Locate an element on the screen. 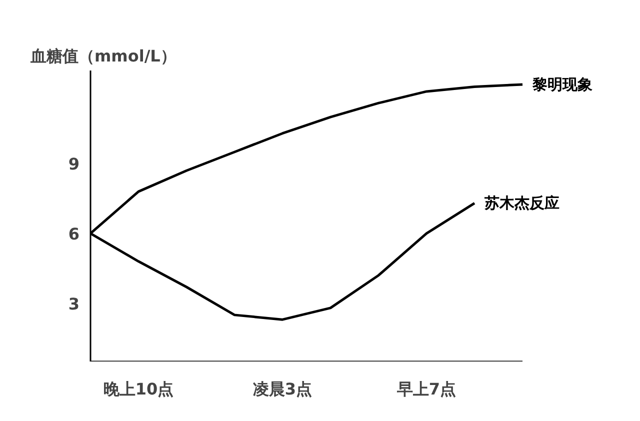  x-tick-label: 凌晨3点 is located at coordinates (282, 389).